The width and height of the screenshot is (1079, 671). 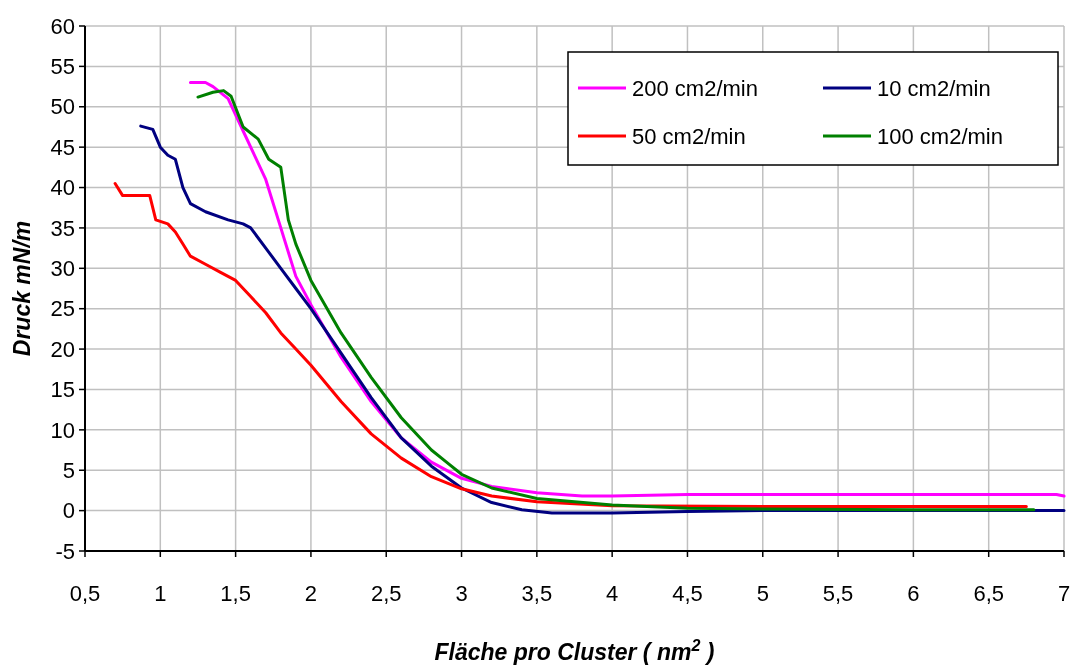 What do you see at coordinates (62, 309) in the screenshot?
I see `y-tick-label: 25` at bounding box center [62, 309].